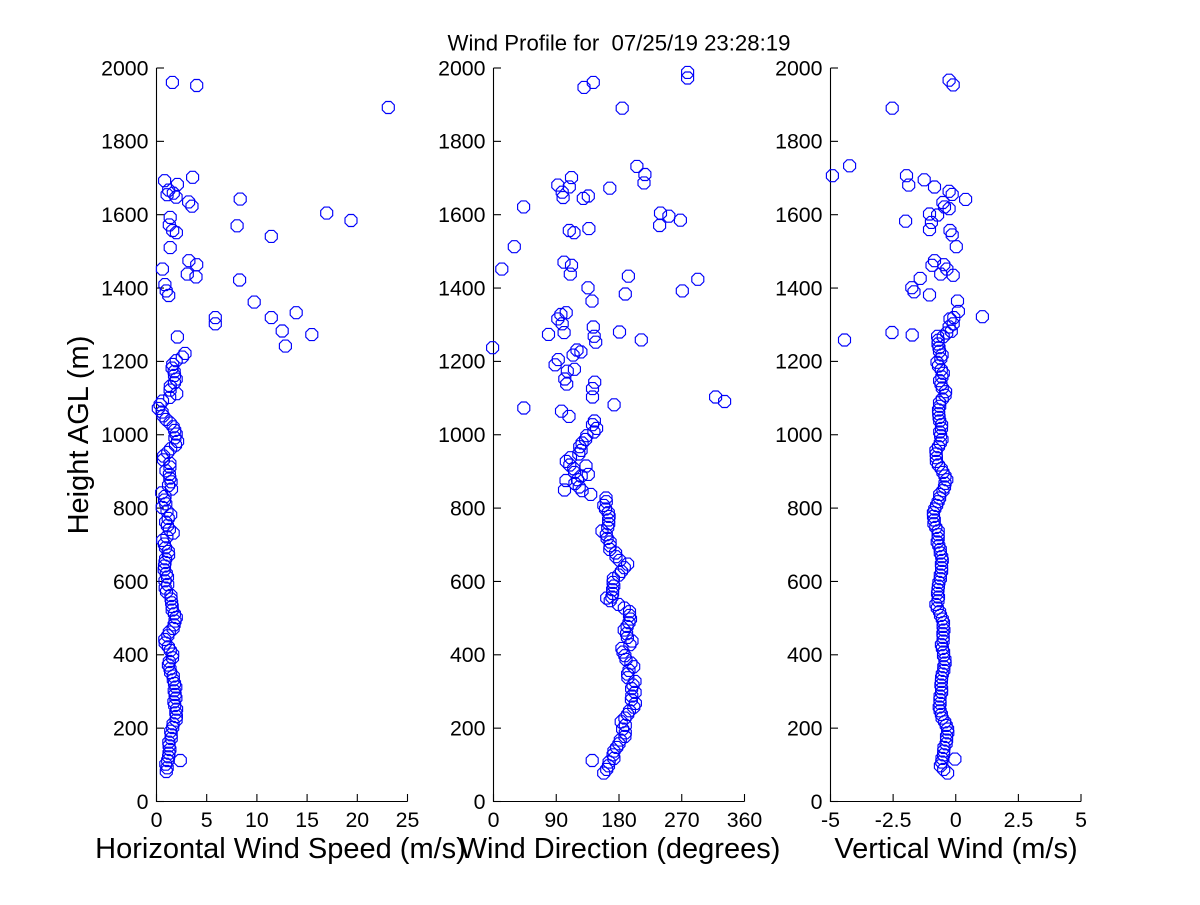 The image size is (1200, 905). What do you see at coordinates (79, 435) in the screenshot?
I see `svg-text: Height AGL (m)` at bounding box center [79, 435].